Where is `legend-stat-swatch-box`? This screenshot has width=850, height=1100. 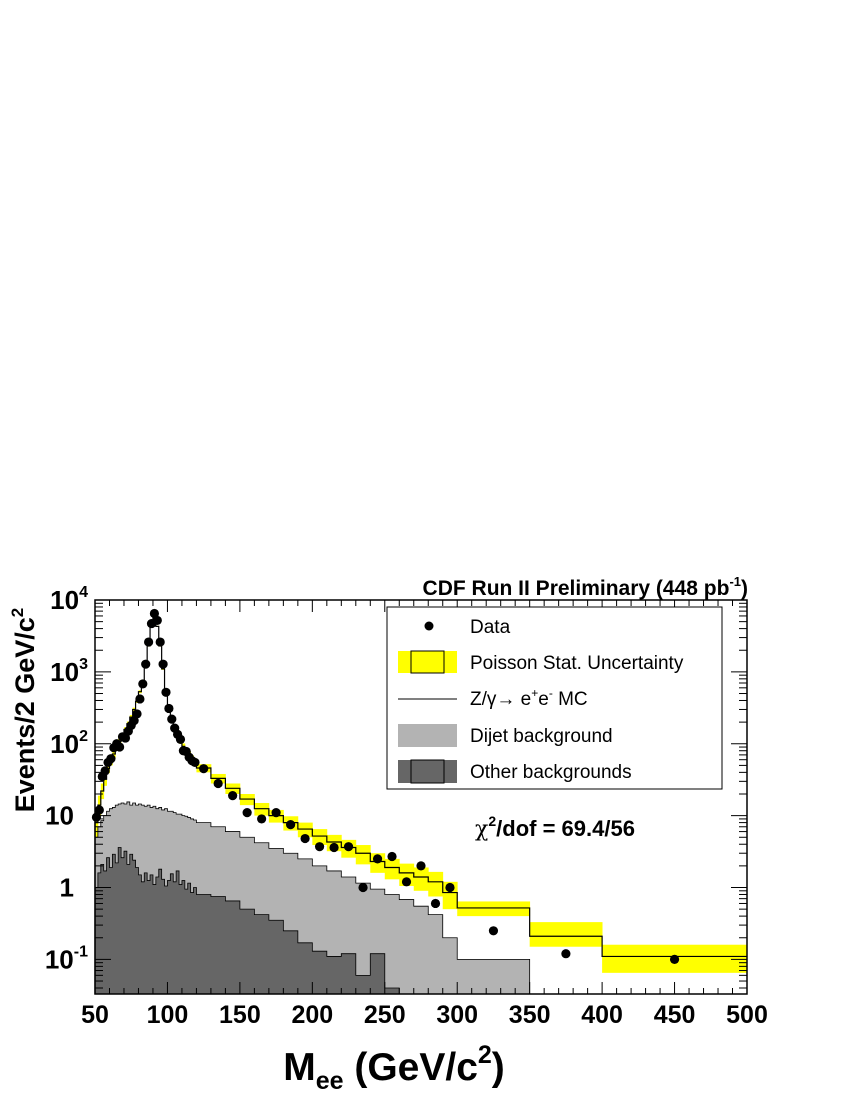
legend-stat-swatch-box is located at coordinates (427, 662).